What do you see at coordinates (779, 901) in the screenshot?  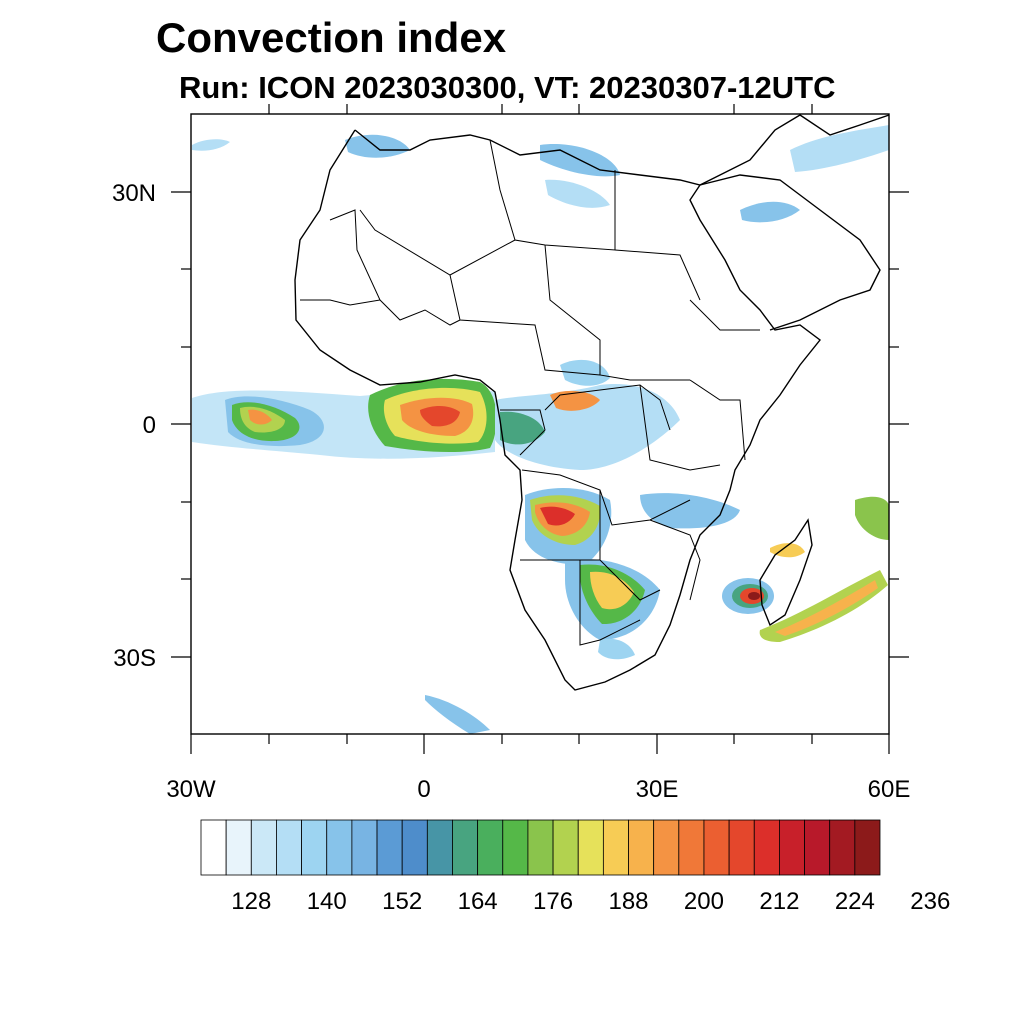 I see `colorbar-tick-label: 212` at bounding box center [779, 901].